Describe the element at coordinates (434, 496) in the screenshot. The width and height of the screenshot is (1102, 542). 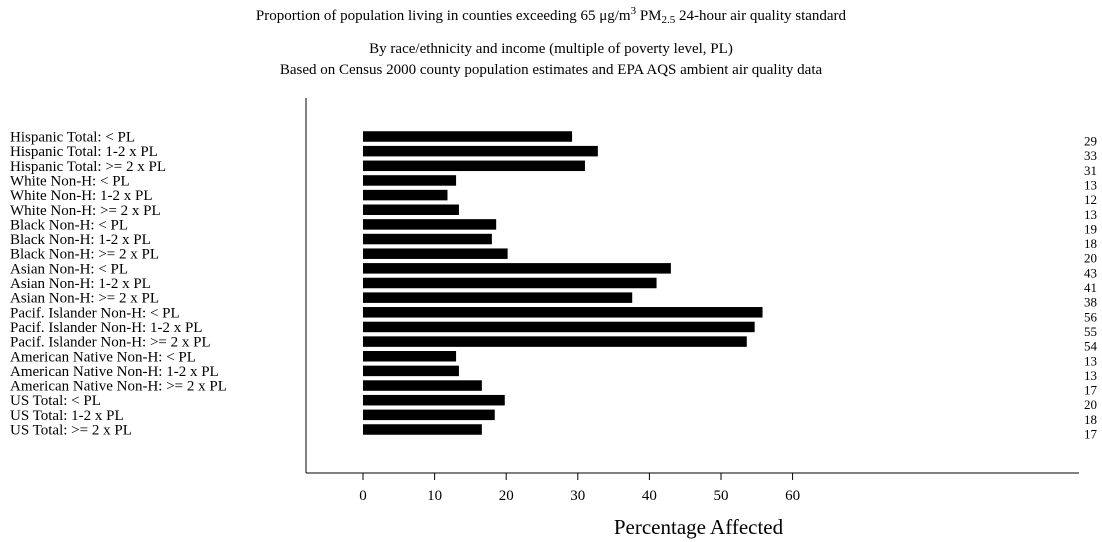
I see `x-tick-label: 10` at that location.